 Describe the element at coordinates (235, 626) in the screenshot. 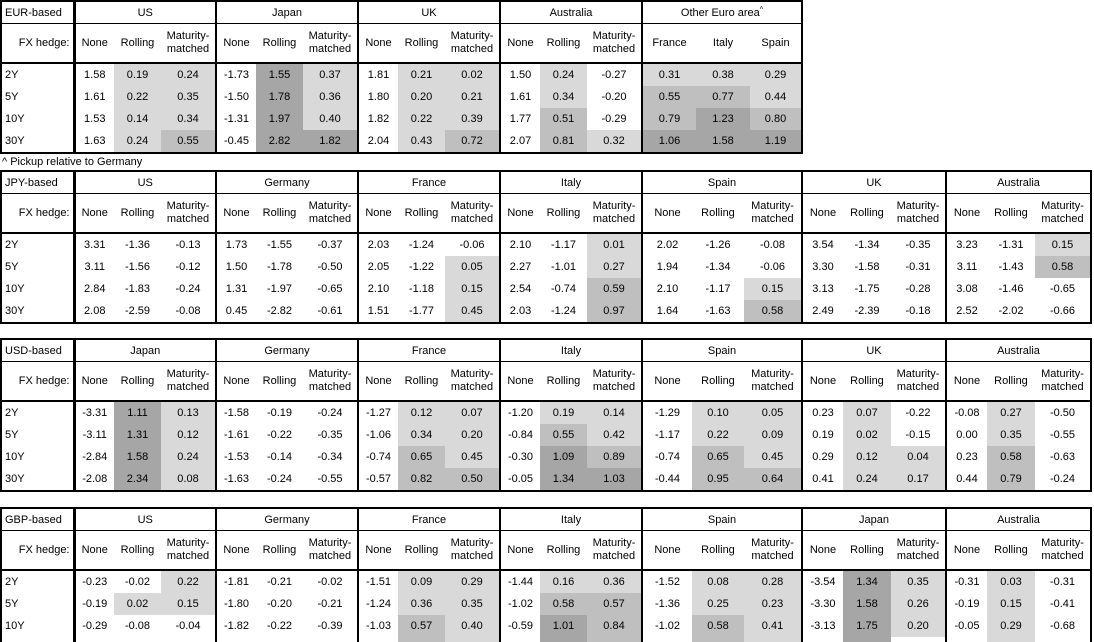

I see `value-cell: -1.82` at that location.